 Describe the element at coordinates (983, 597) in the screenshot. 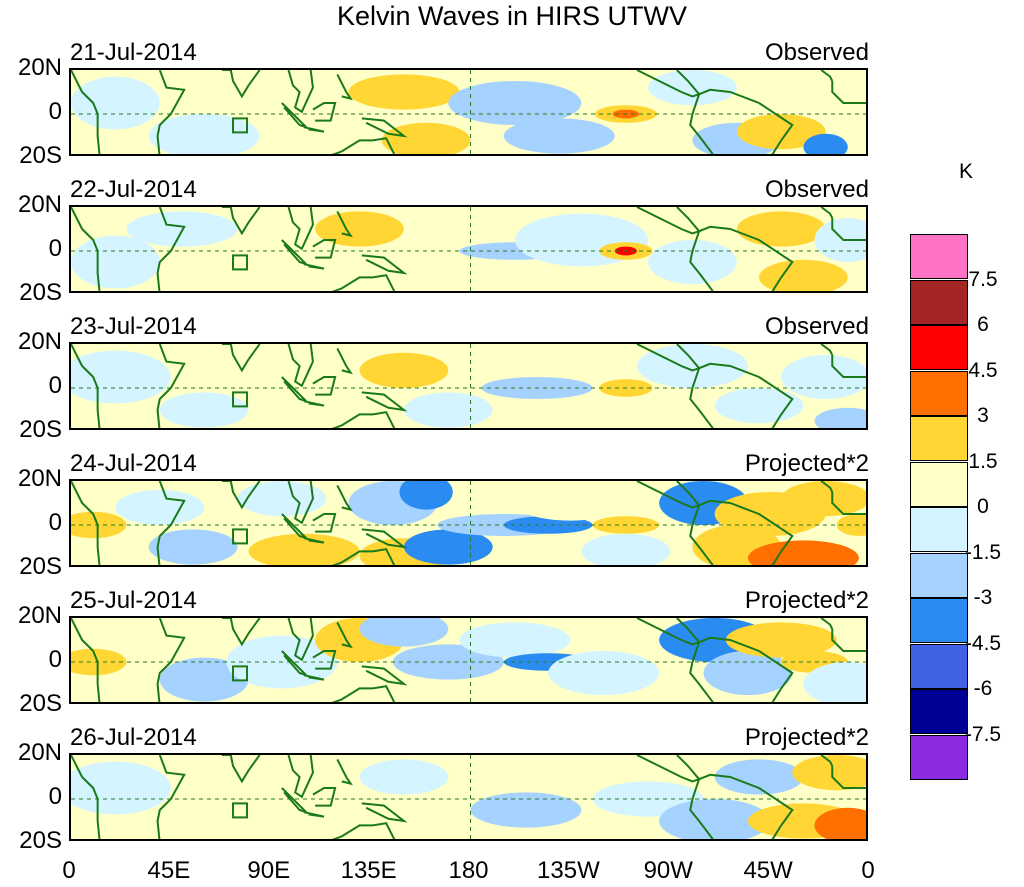

I see `colorbar-level-label: -3` at that location.